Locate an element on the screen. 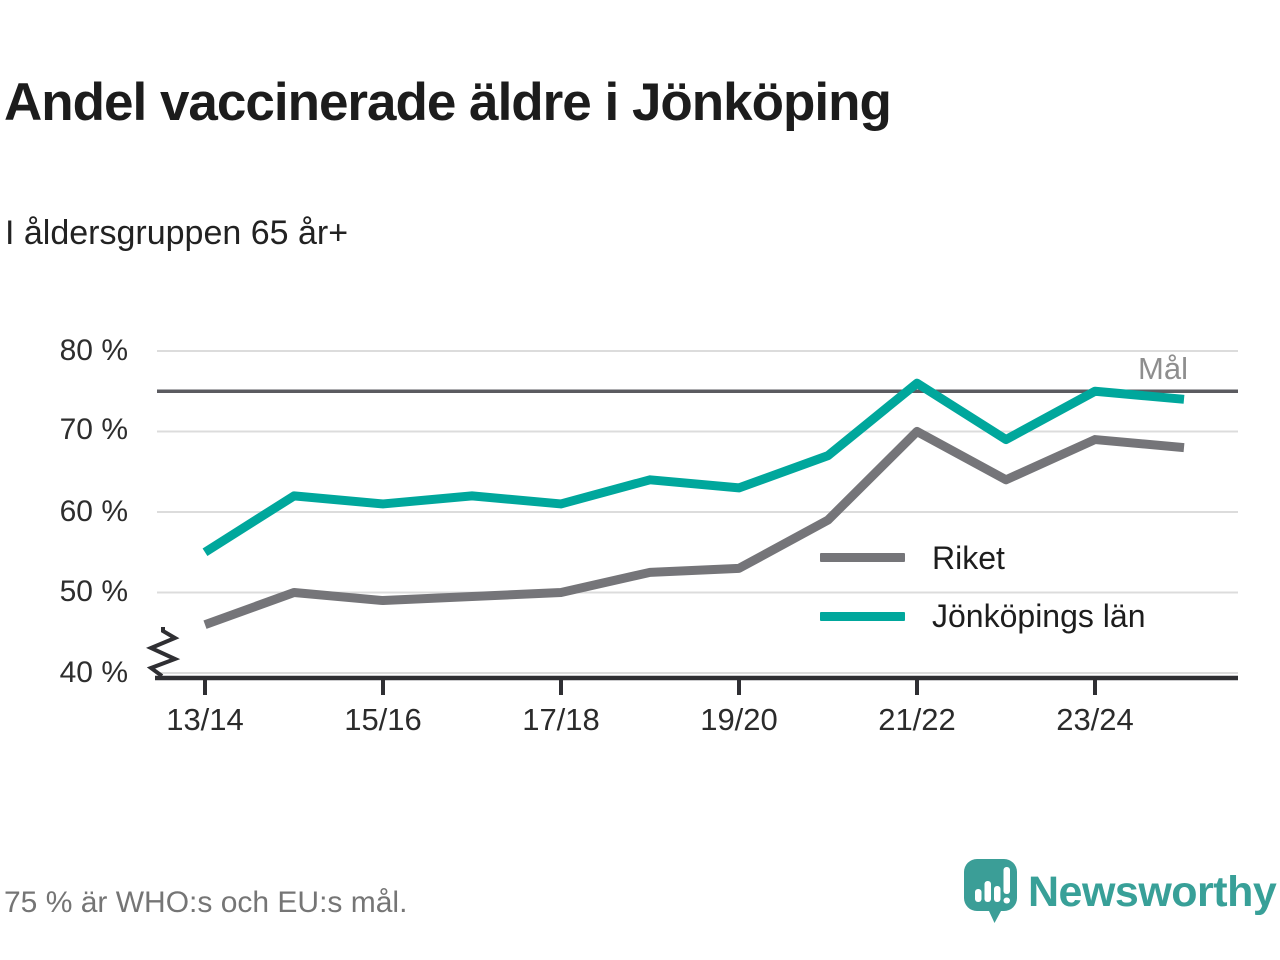  footer-note: 75 % är WHO:s och EU:s mål. is located at coordinates (206, 902).